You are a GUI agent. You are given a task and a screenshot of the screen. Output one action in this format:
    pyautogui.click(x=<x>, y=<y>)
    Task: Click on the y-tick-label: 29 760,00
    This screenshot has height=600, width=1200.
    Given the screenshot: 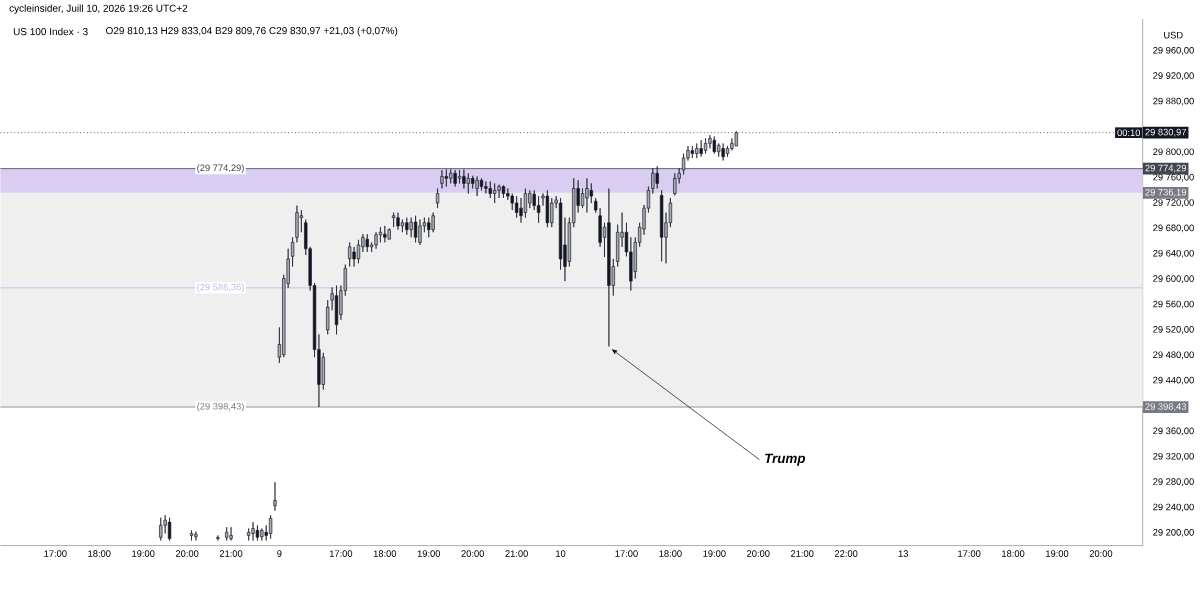 What is the action you would take?
    pyautogui.click(x=1173, y=177)
    